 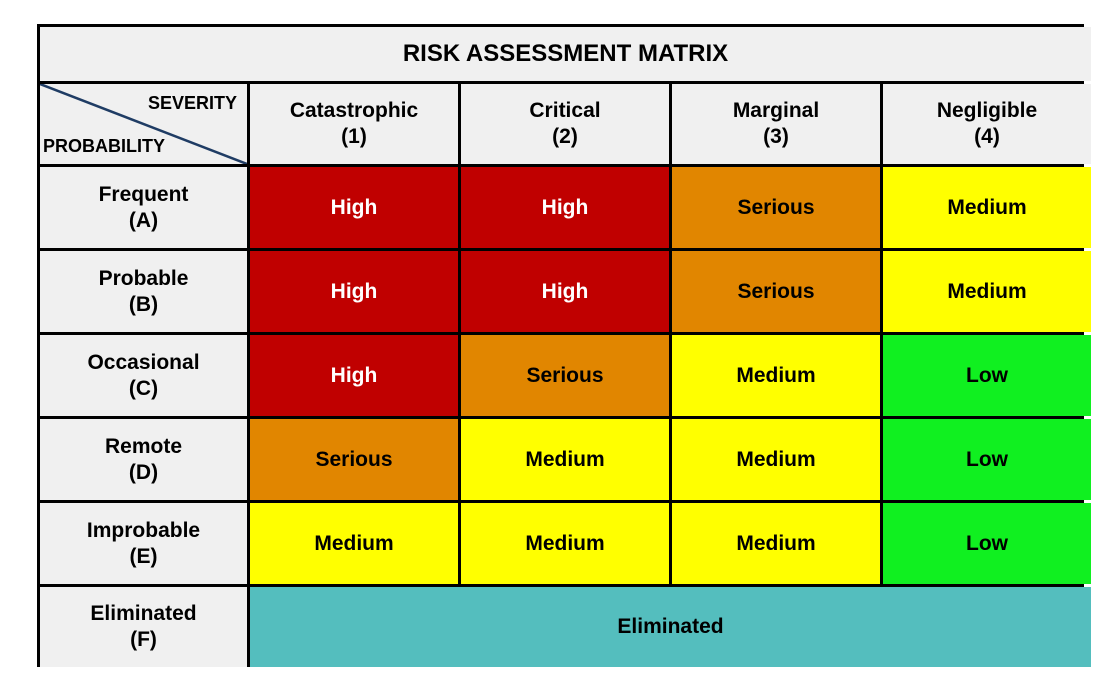 What do you see at coordinates (143, 472) in the screenshot?
I see `probability-code: (D)` at bounding box center [143, 472].